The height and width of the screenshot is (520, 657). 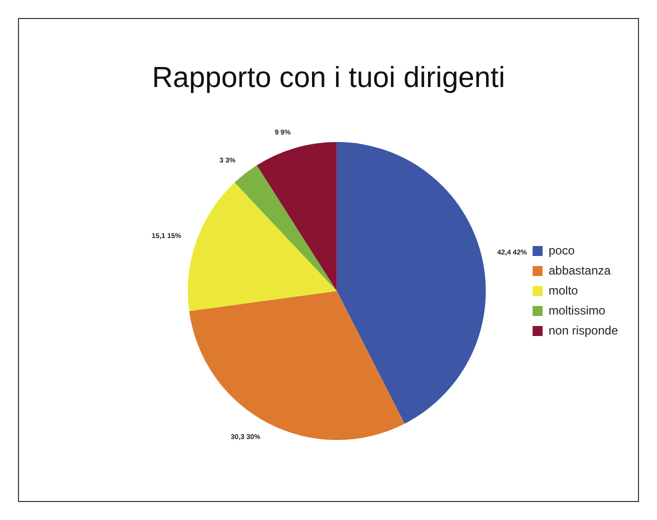 I want to click on legend-label: poco, so click(x=561, y=250).